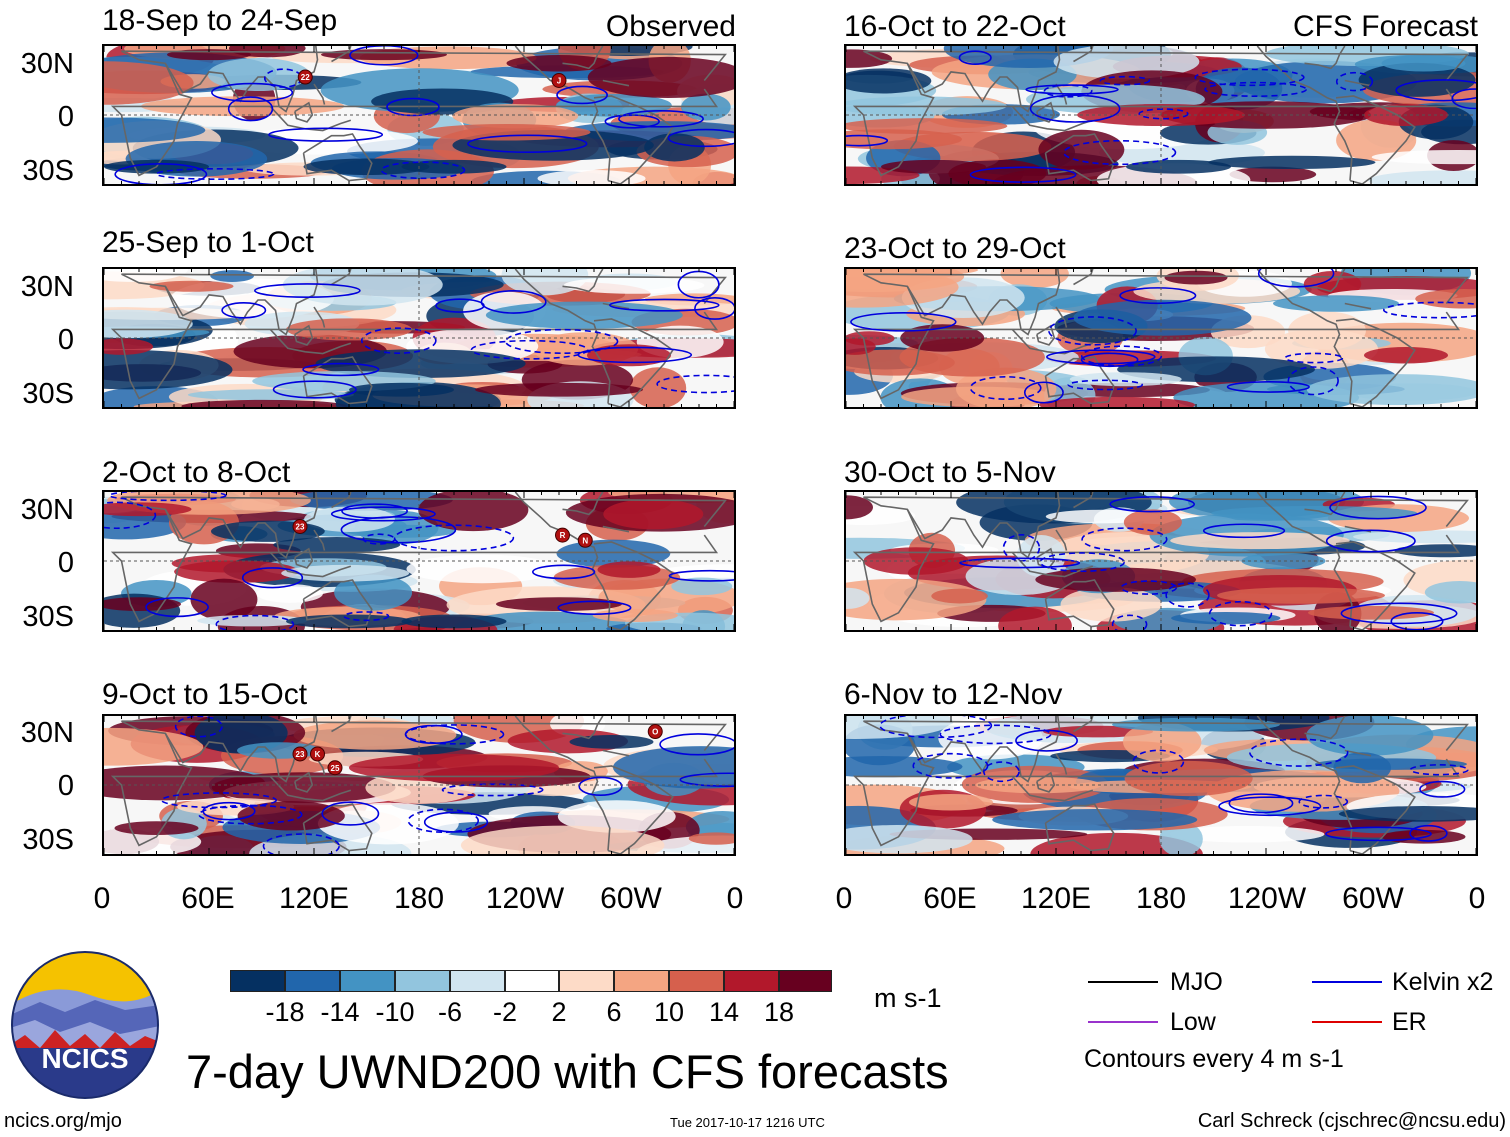  I want to click on contour-note: Contours every 4 m s-1, so click(1214, 1059).